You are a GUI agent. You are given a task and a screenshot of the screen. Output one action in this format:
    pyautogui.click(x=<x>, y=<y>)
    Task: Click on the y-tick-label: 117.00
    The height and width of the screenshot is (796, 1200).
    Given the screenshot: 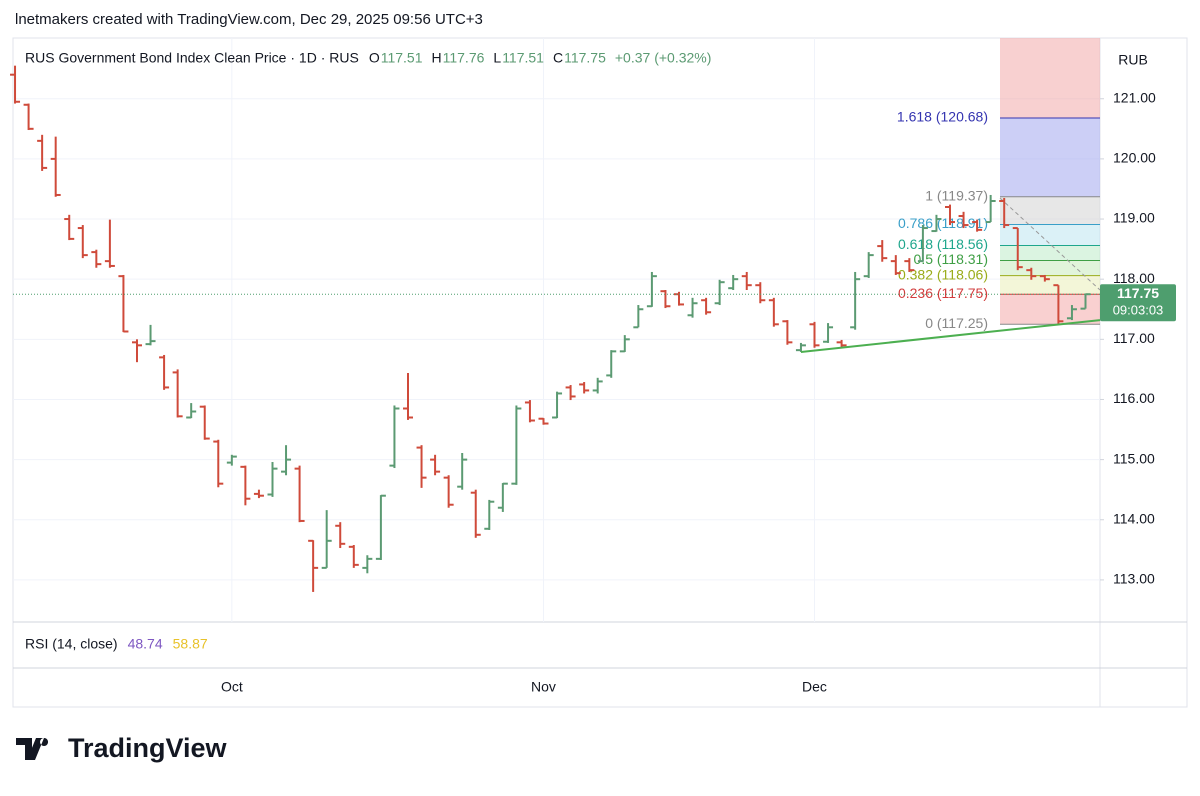 What is the action you would take?
    pyautogui.click(x=1134, y=338)
    